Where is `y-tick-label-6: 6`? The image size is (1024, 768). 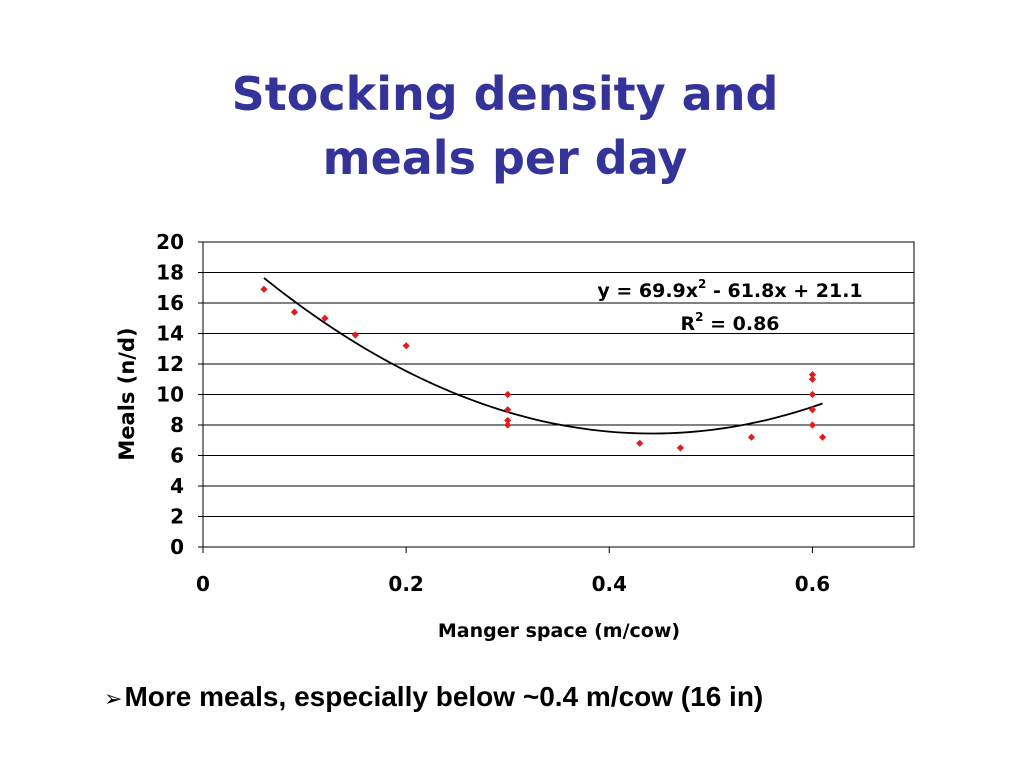 y-tick-label-6: 6 is located at coordinates (177, 456).